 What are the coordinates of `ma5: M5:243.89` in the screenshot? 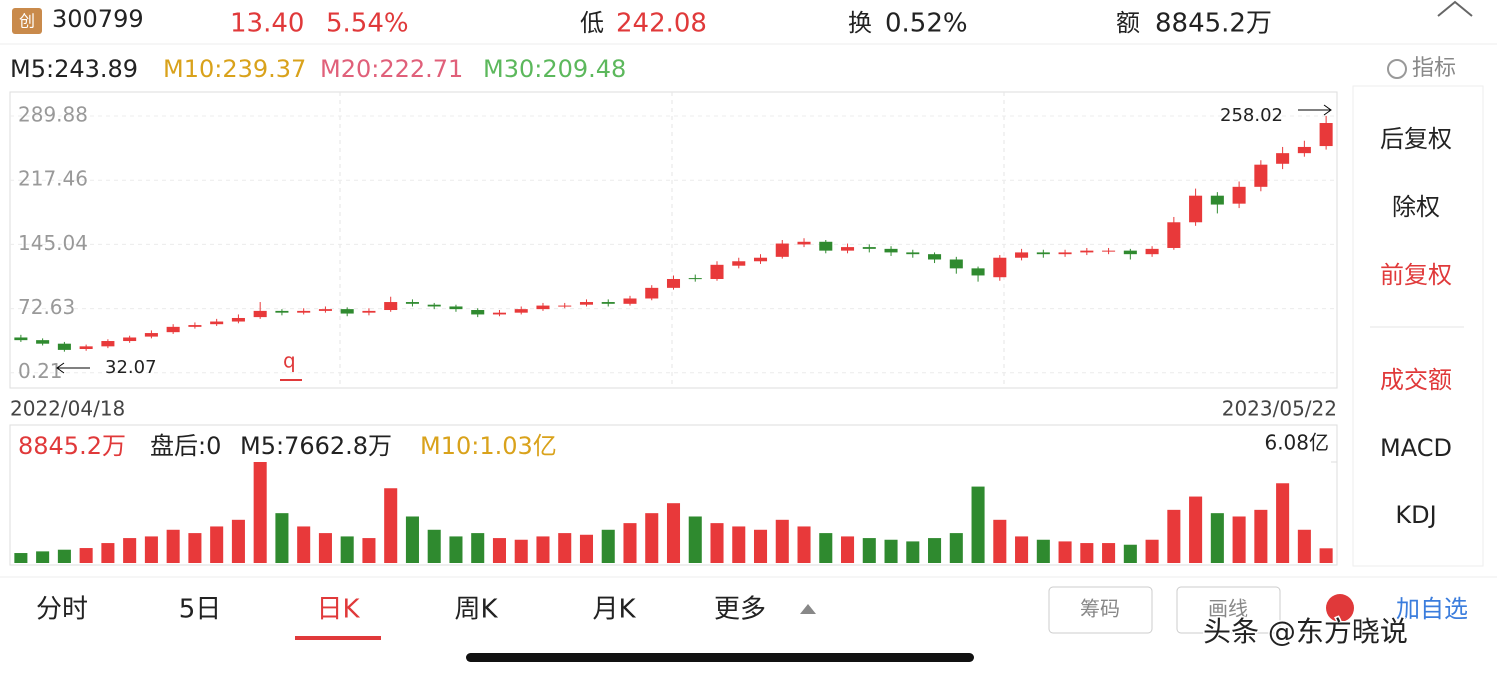 It's located at (74, 69).